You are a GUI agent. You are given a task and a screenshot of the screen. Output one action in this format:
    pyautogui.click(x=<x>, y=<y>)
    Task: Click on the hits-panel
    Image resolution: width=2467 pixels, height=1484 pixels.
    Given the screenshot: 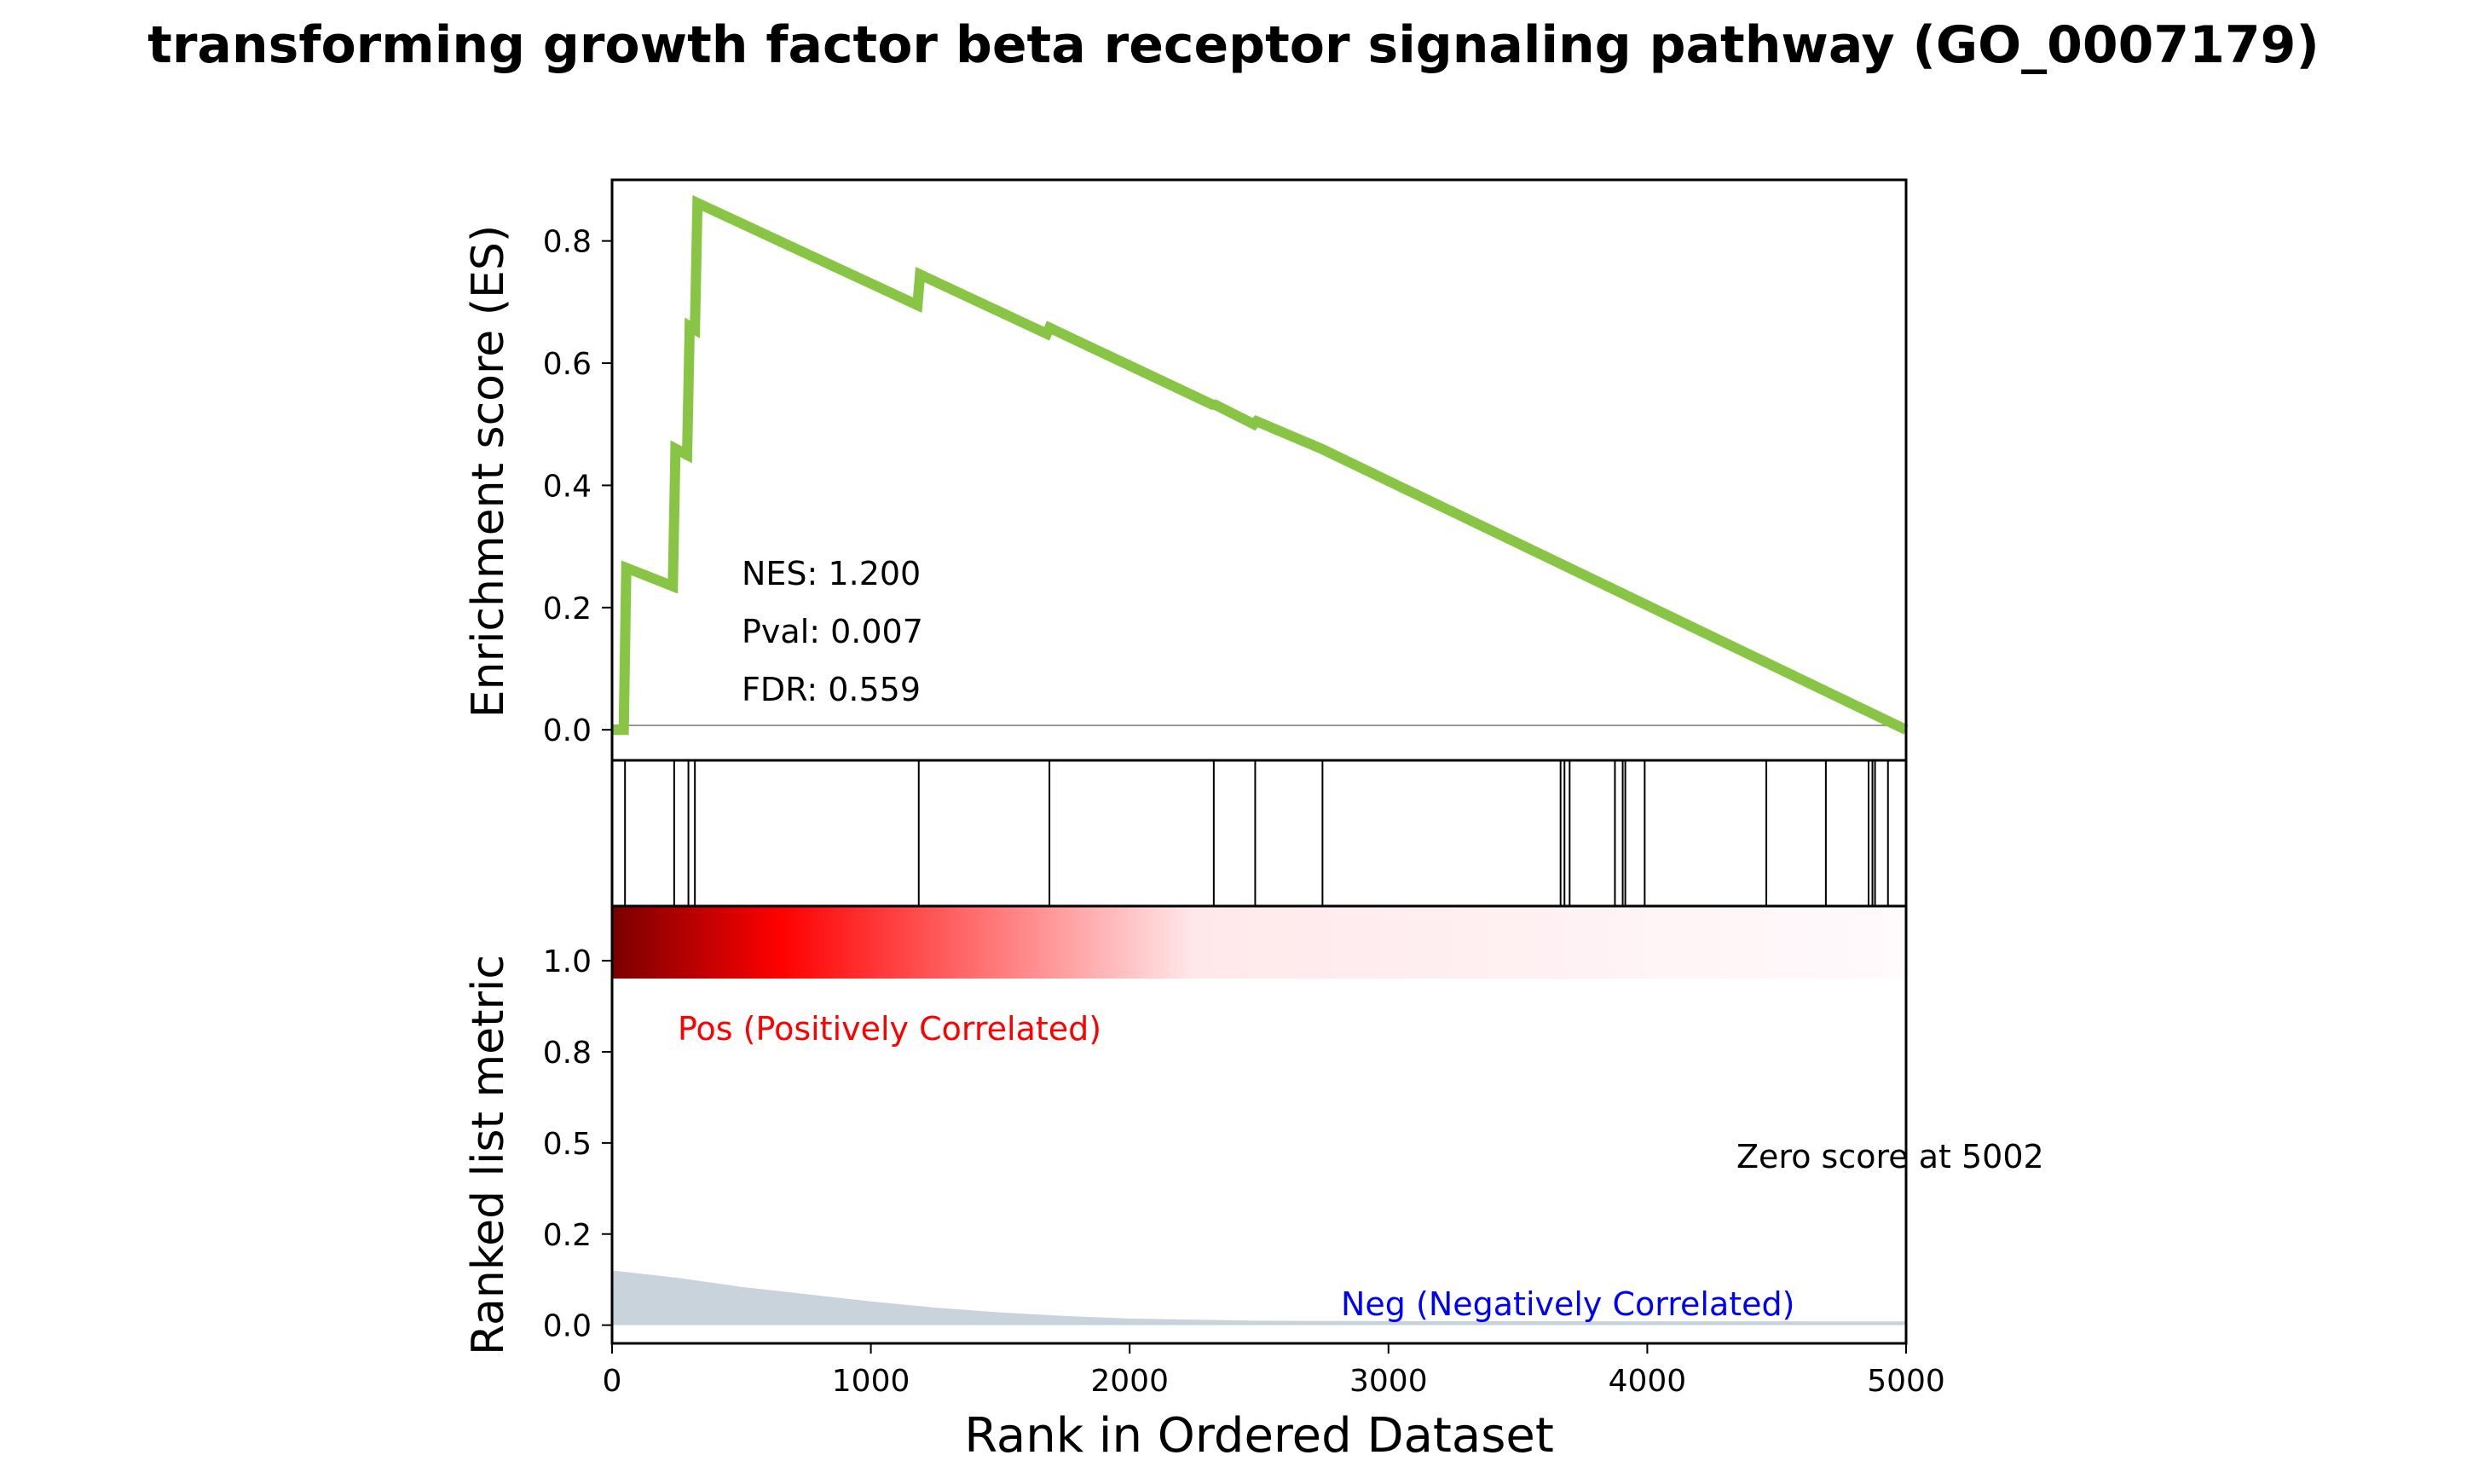 What is the action you would take?
    pyautogui.click(x=1259, y=833)
    